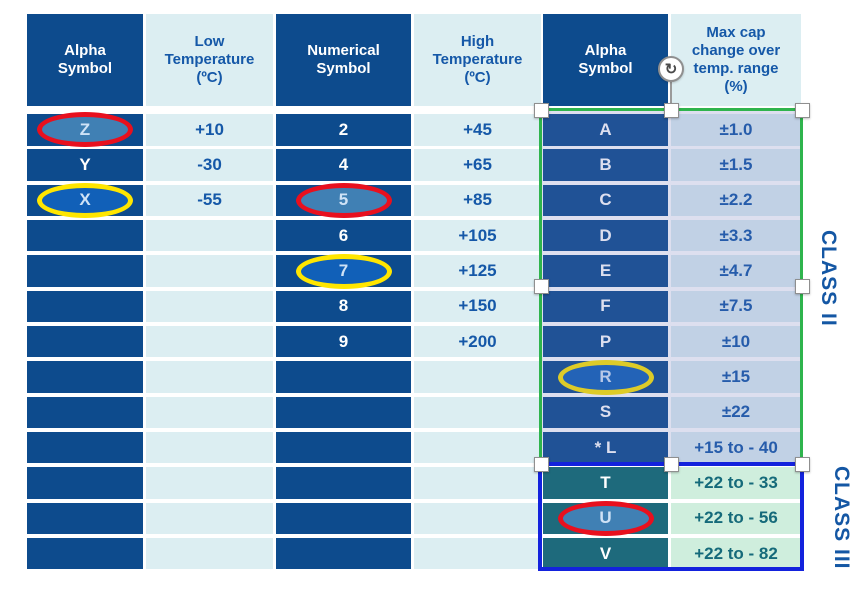  I want to click on table-cell: 9, so click(343, 341).